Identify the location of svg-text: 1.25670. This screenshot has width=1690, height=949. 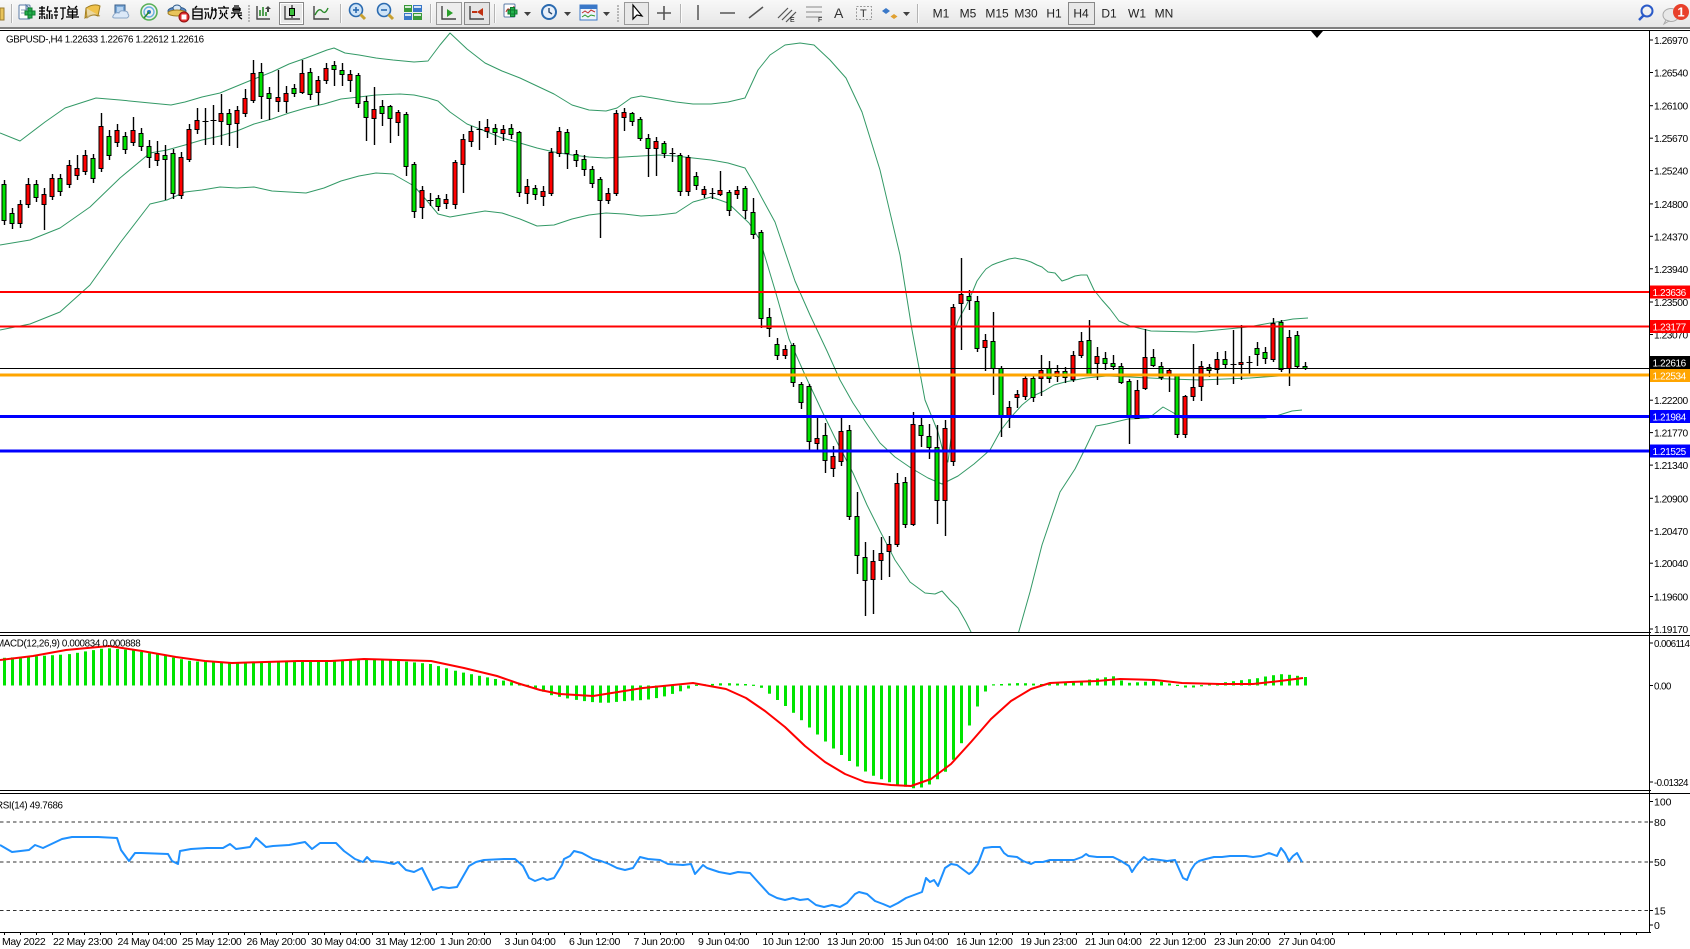
(1671, 139).